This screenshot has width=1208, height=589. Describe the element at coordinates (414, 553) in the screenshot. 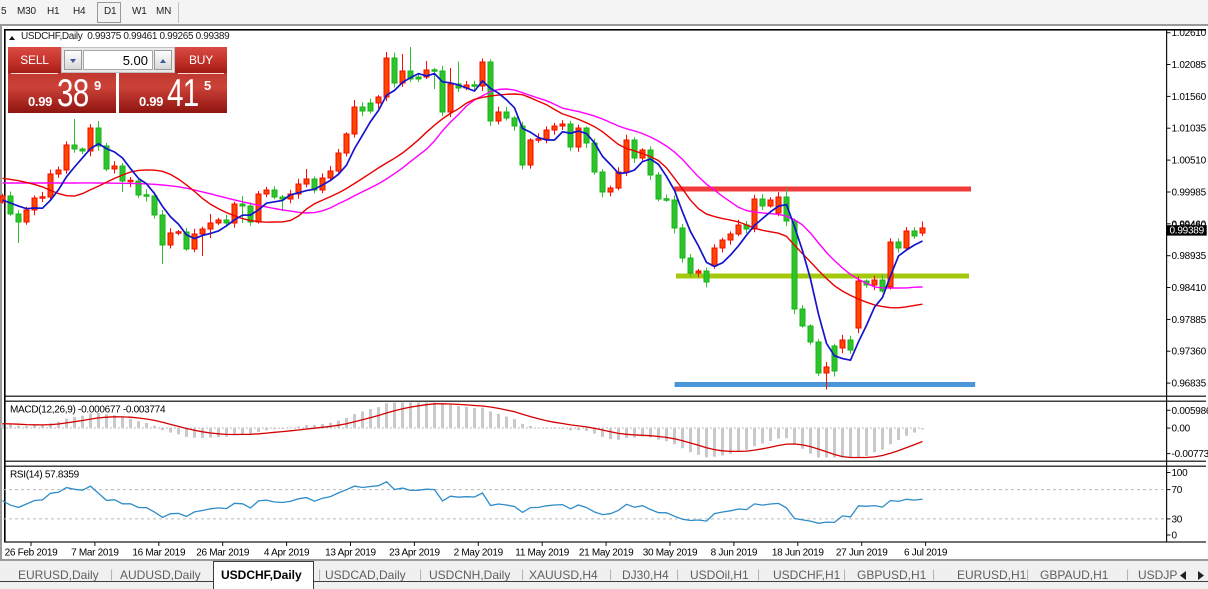

I see `svg-text: 23 Apr 2019` at that location.